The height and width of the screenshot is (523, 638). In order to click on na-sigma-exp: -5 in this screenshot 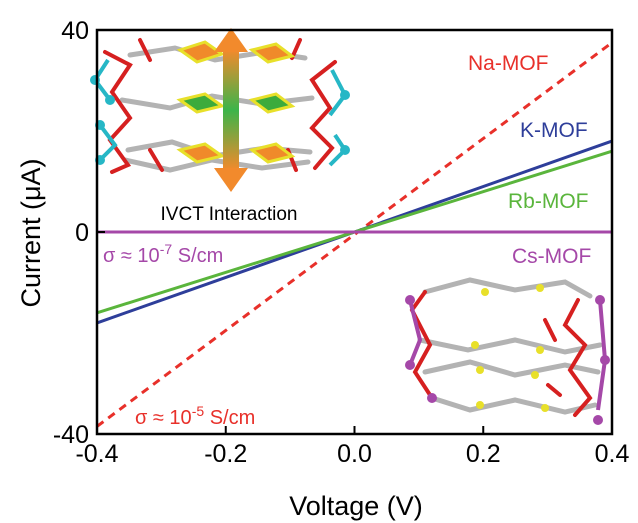, I will do `click(198, 411)`.